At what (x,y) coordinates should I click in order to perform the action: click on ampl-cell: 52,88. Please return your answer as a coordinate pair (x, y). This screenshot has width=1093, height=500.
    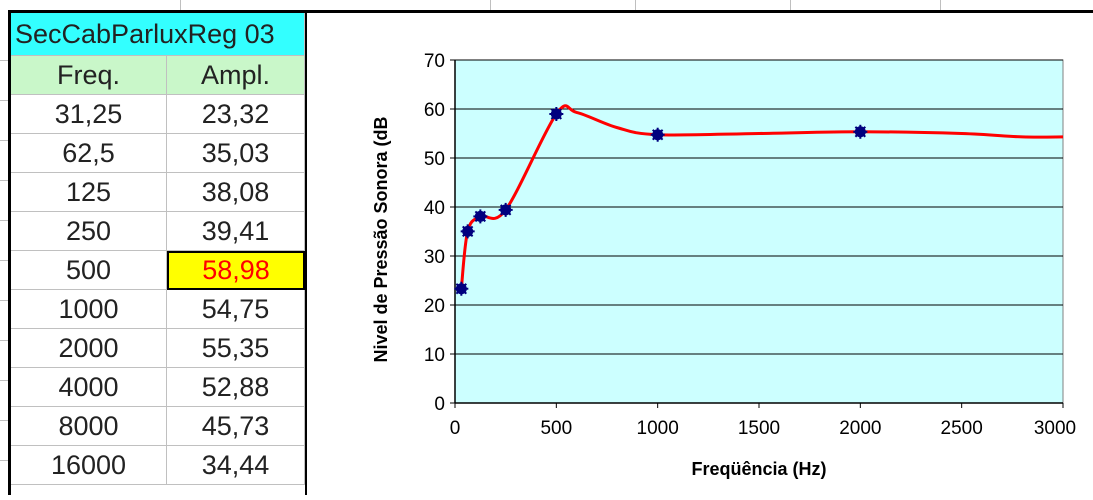
    Looking at the image, I should click on (236, 387).